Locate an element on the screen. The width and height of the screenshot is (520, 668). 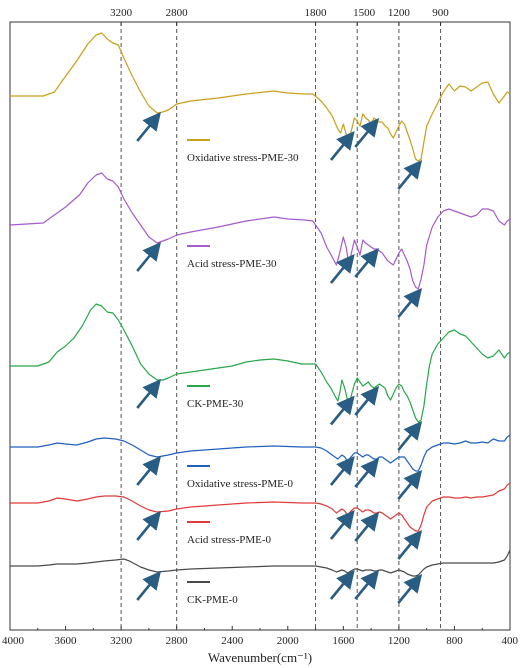
legend-label: CK-PME-0 is located at coordinates (212, 600).